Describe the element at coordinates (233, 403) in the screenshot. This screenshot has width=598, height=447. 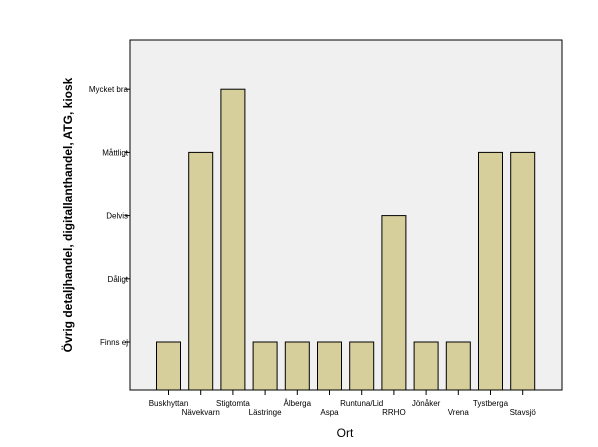
I see `x-tick-label: Stigtomta` at that location.